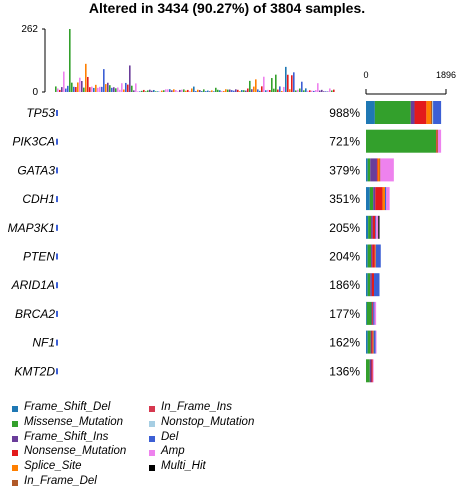  I want to click on legend-label: Frame_Shift_Ins, so click(66, 436).